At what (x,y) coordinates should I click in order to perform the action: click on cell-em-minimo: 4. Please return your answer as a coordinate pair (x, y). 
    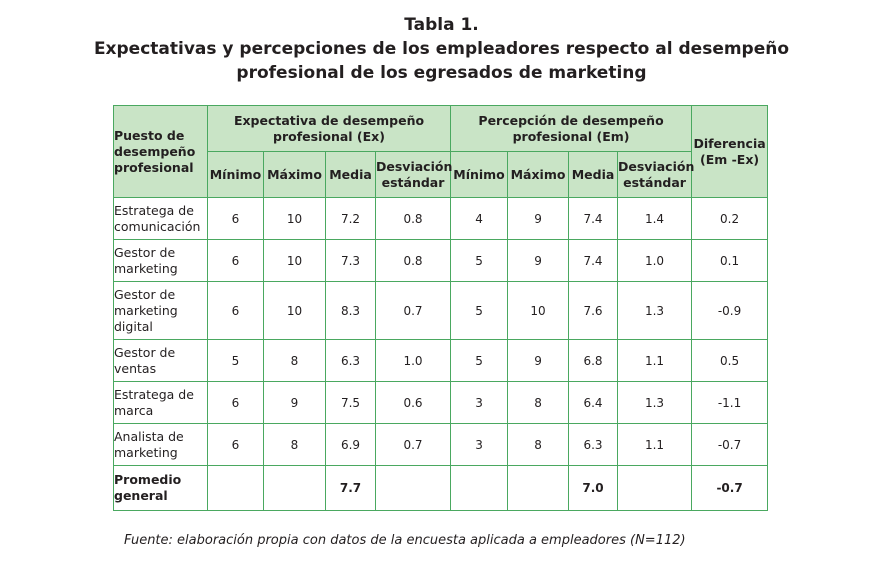
    Looking at the image, I should click on (479, 218).